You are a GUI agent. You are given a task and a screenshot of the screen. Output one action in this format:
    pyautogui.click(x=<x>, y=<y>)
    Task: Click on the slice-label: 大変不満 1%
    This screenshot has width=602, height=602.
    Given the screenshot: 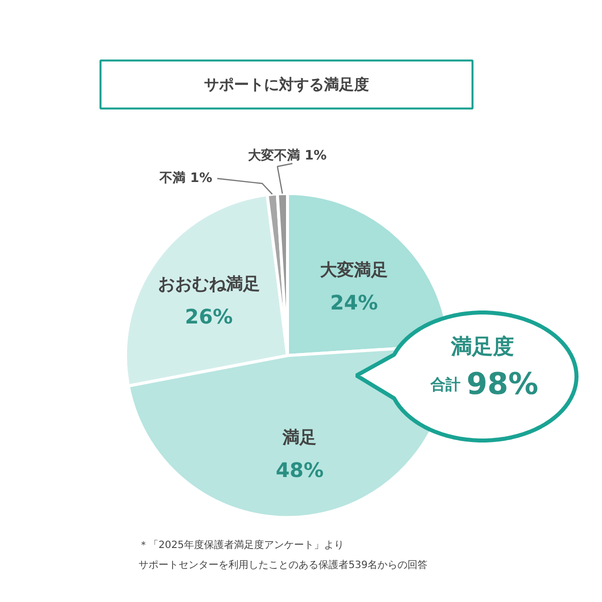 What is the action you would take?
    pyautogui.click(x=287, y=156)
    